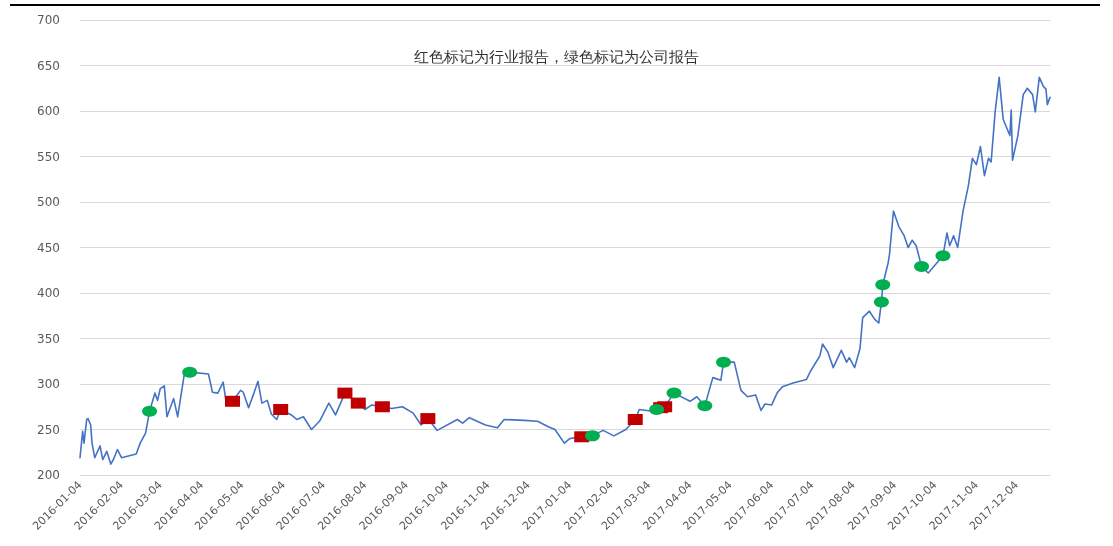  I want to click on y-tick-label: 600, so click(48, 111).